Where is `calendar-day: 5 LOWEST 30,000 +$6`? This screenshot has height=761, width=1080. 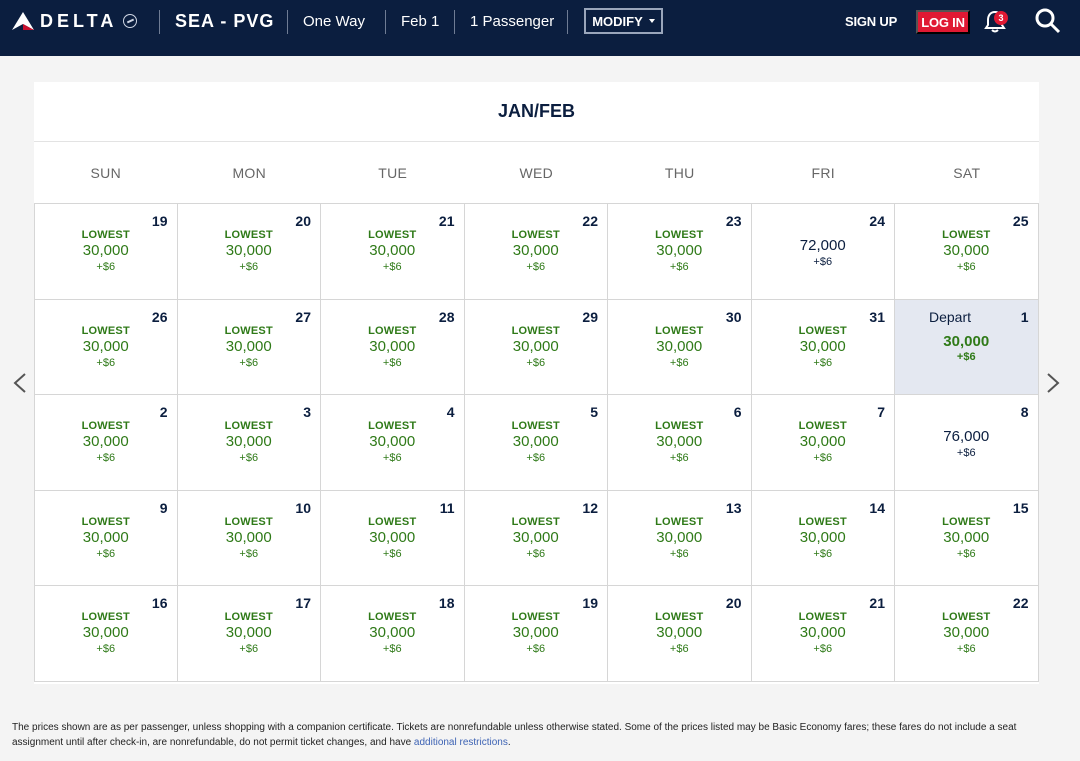
calendar-day: 5 LOWEST 30,000 +$6 is located at coordinates (536, 443).